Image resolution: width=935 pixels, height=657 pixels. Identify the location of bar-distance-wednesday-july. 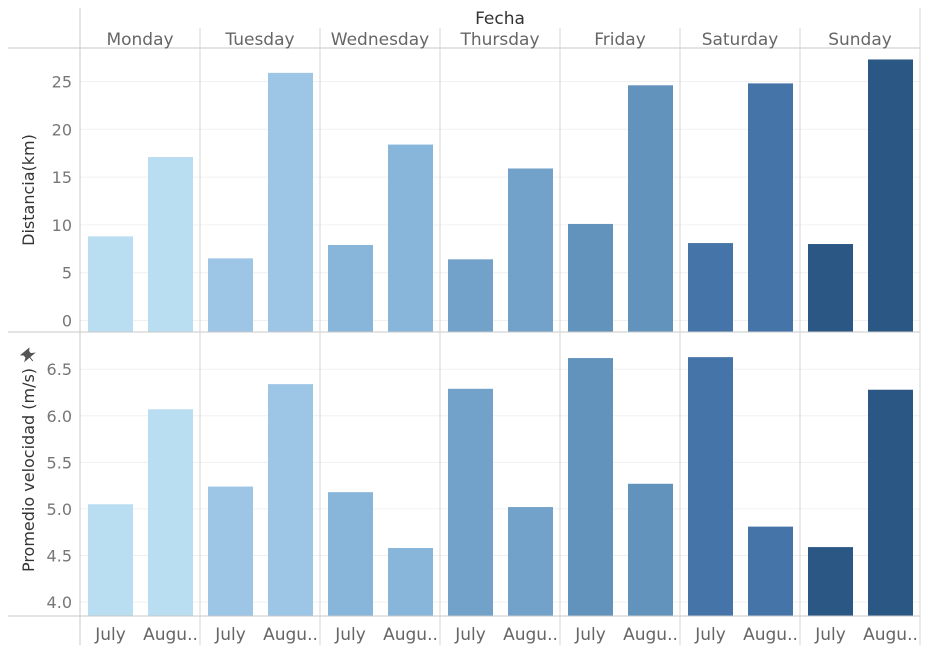
(350, 288).